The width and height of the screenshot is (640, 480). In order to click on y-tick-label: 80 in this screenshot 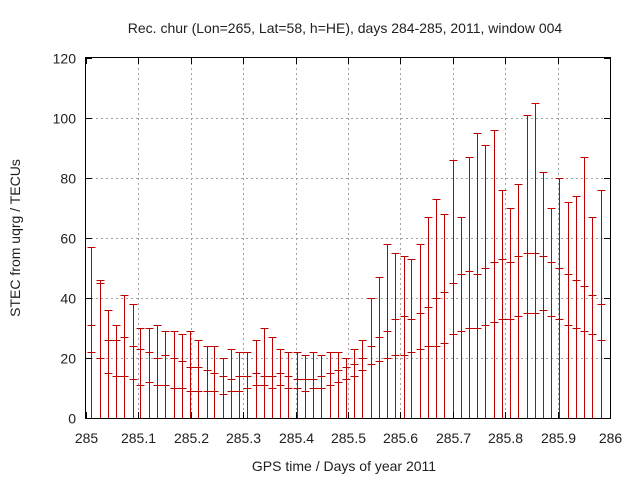, I will do `click(68, 179)`.